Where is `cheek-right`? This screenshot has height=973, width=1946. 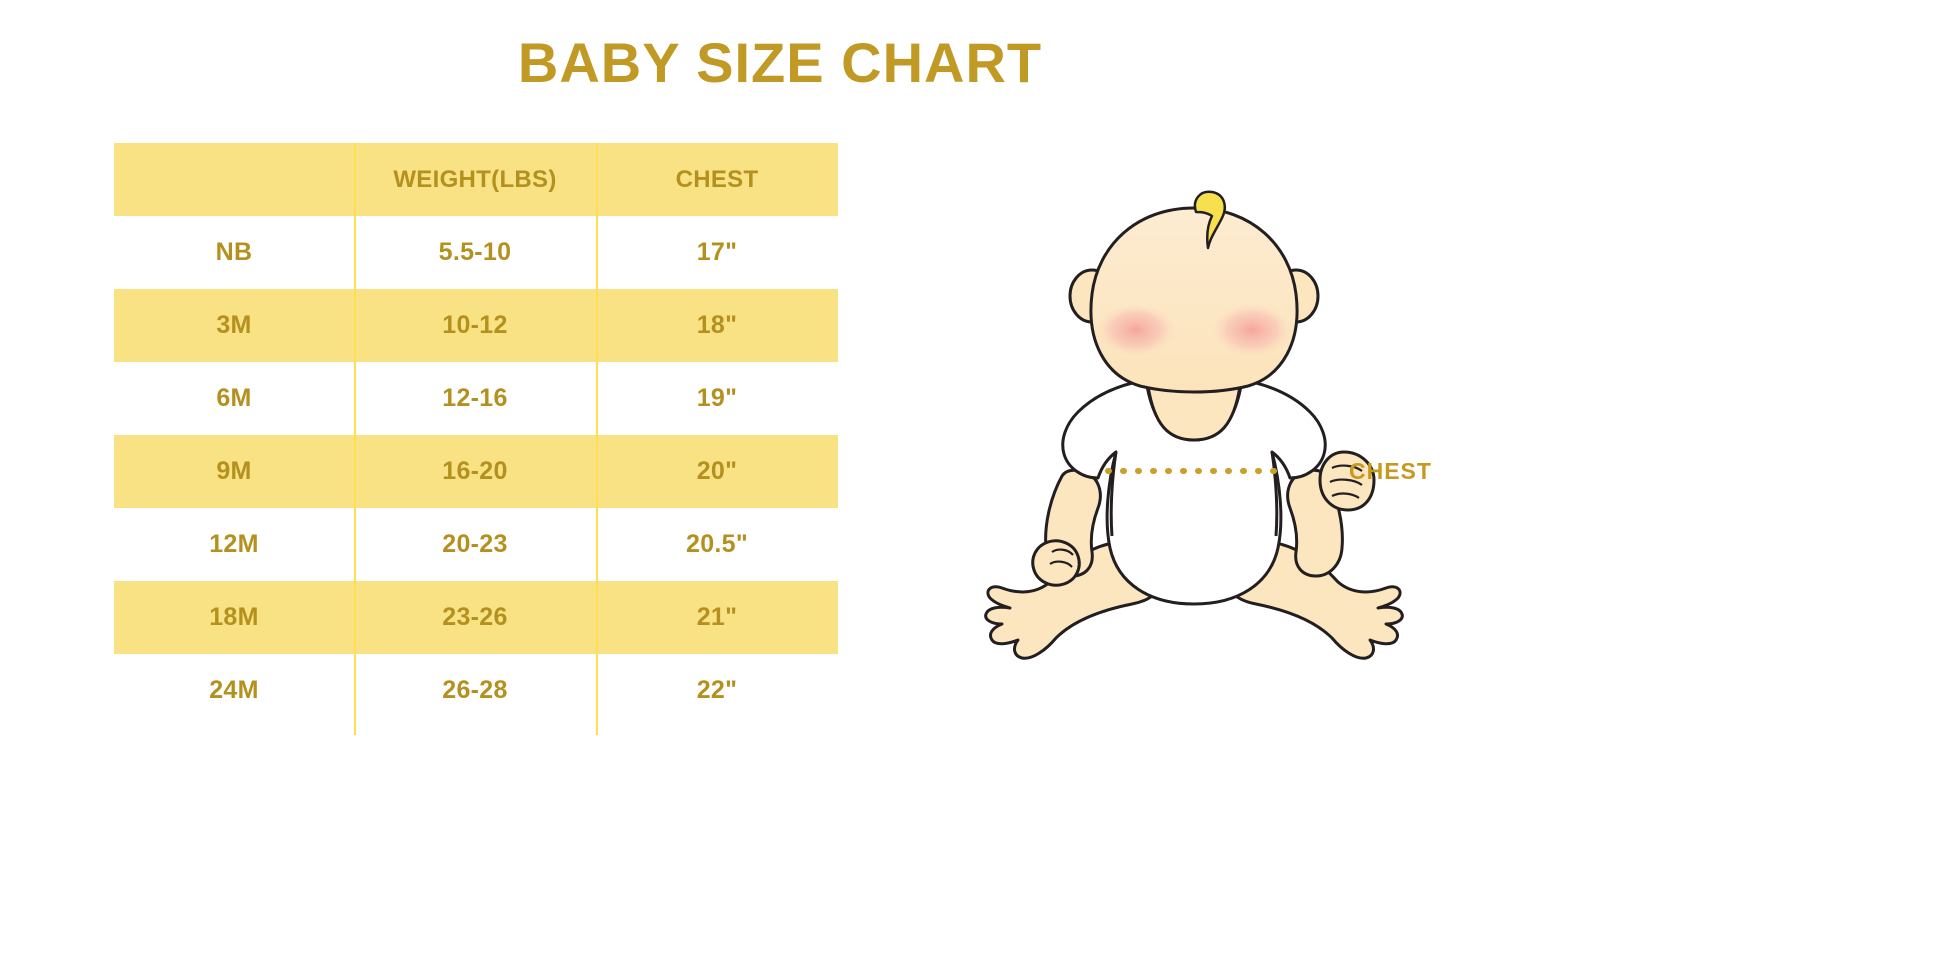
cheek-right is located at coordinates (1252, 330).